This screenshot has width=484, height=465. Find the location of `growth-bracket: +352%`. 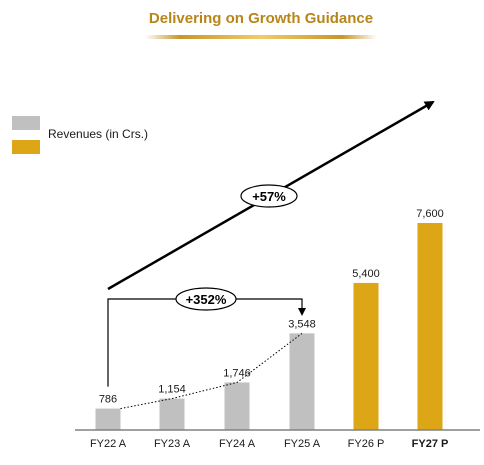

growth-bracket: +352% is located at coordinates (206, 337).